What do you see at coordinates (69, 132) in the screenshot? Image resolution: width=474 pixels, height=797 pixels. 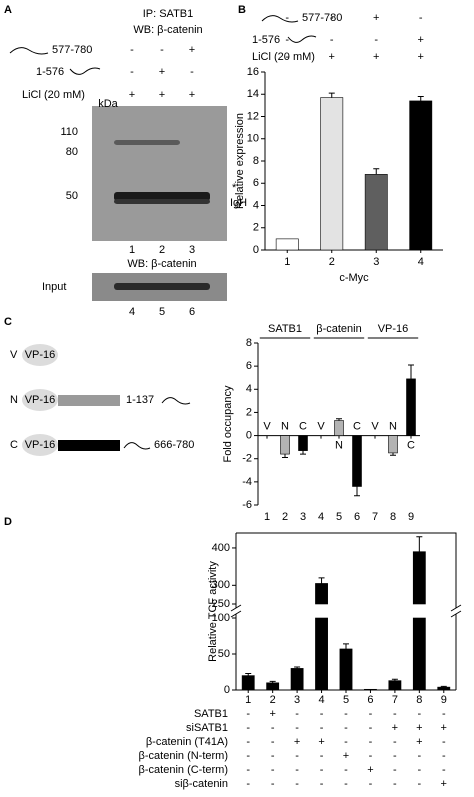 I see `marker-label: 110` at bounding box center [69, 132].